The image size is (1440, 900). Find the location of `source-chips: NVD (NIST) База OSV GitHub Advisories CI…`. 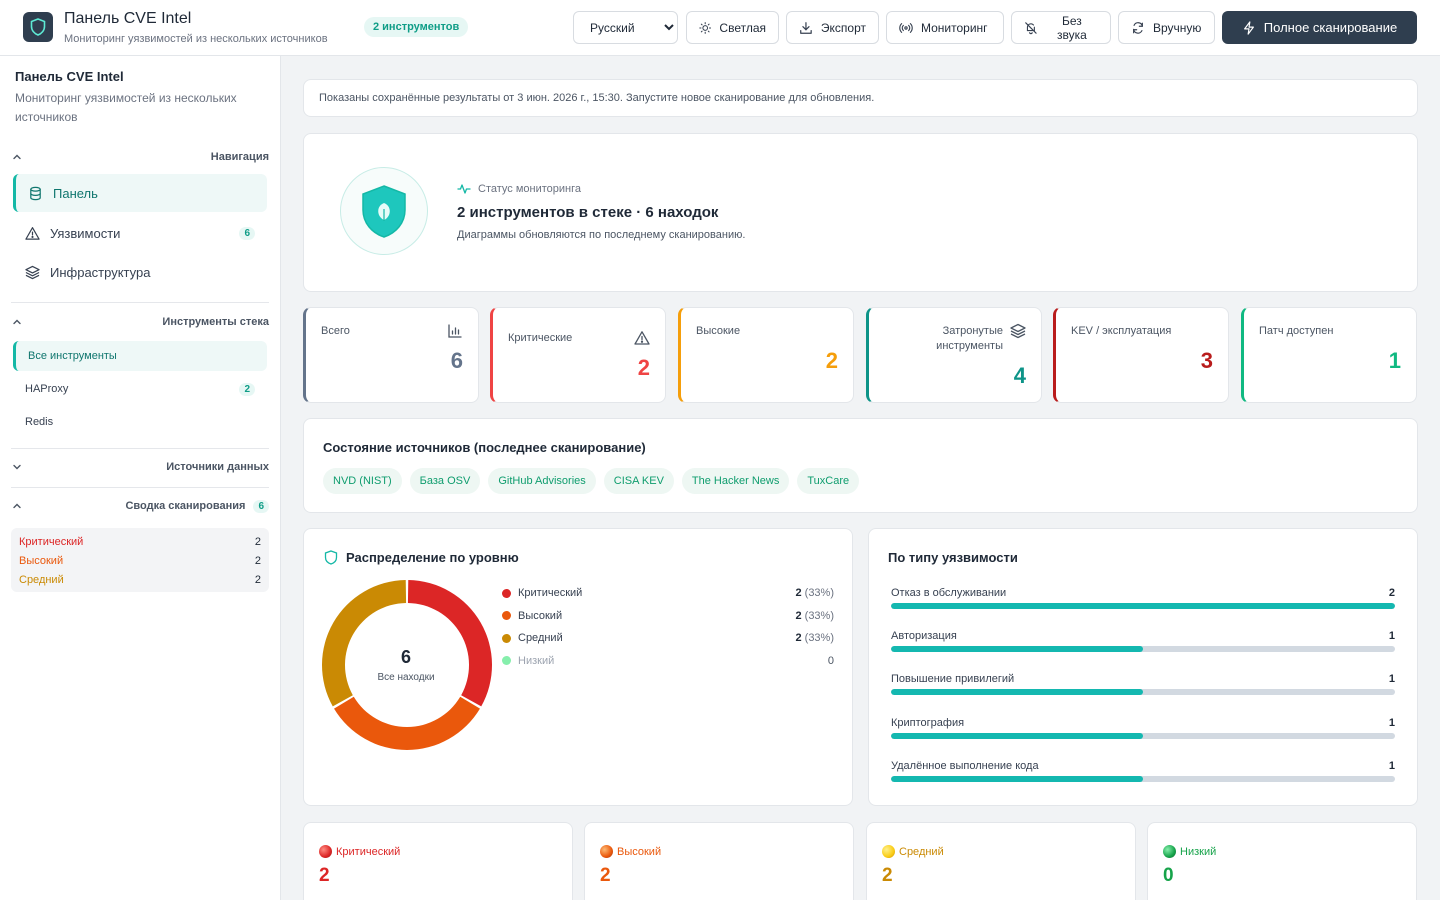

source-chips: NVD (NIST) База OSV GitHub Advisories CI… is located at coordinates (591, 481).